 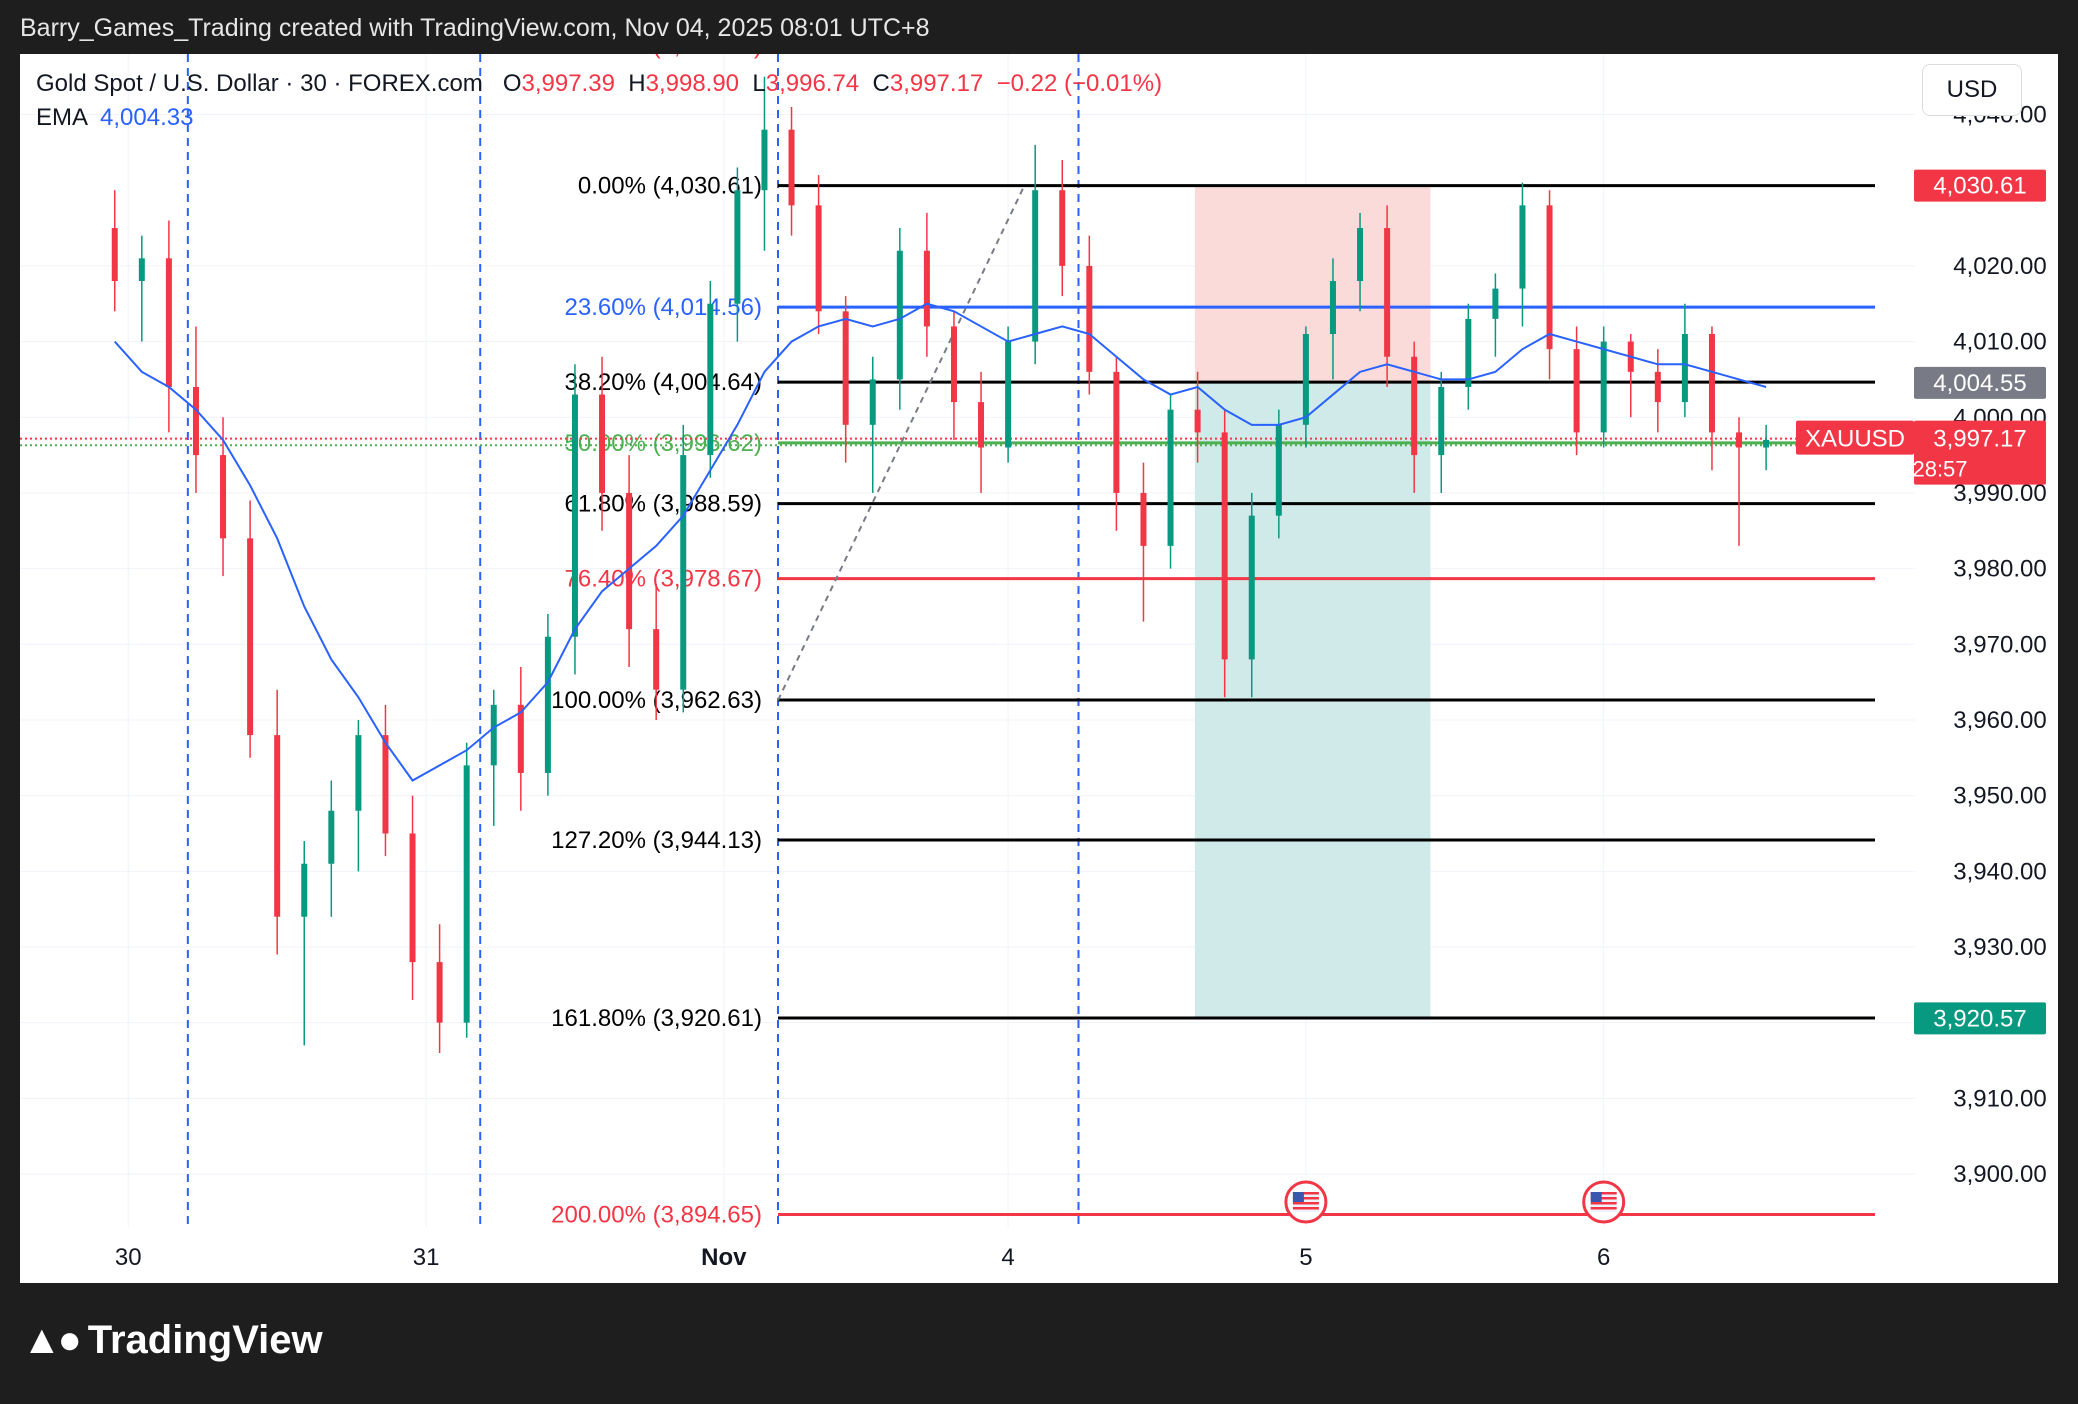 I want to click on y-axis-tick-label: 3,910.00, so click(x=1999, y=1098).